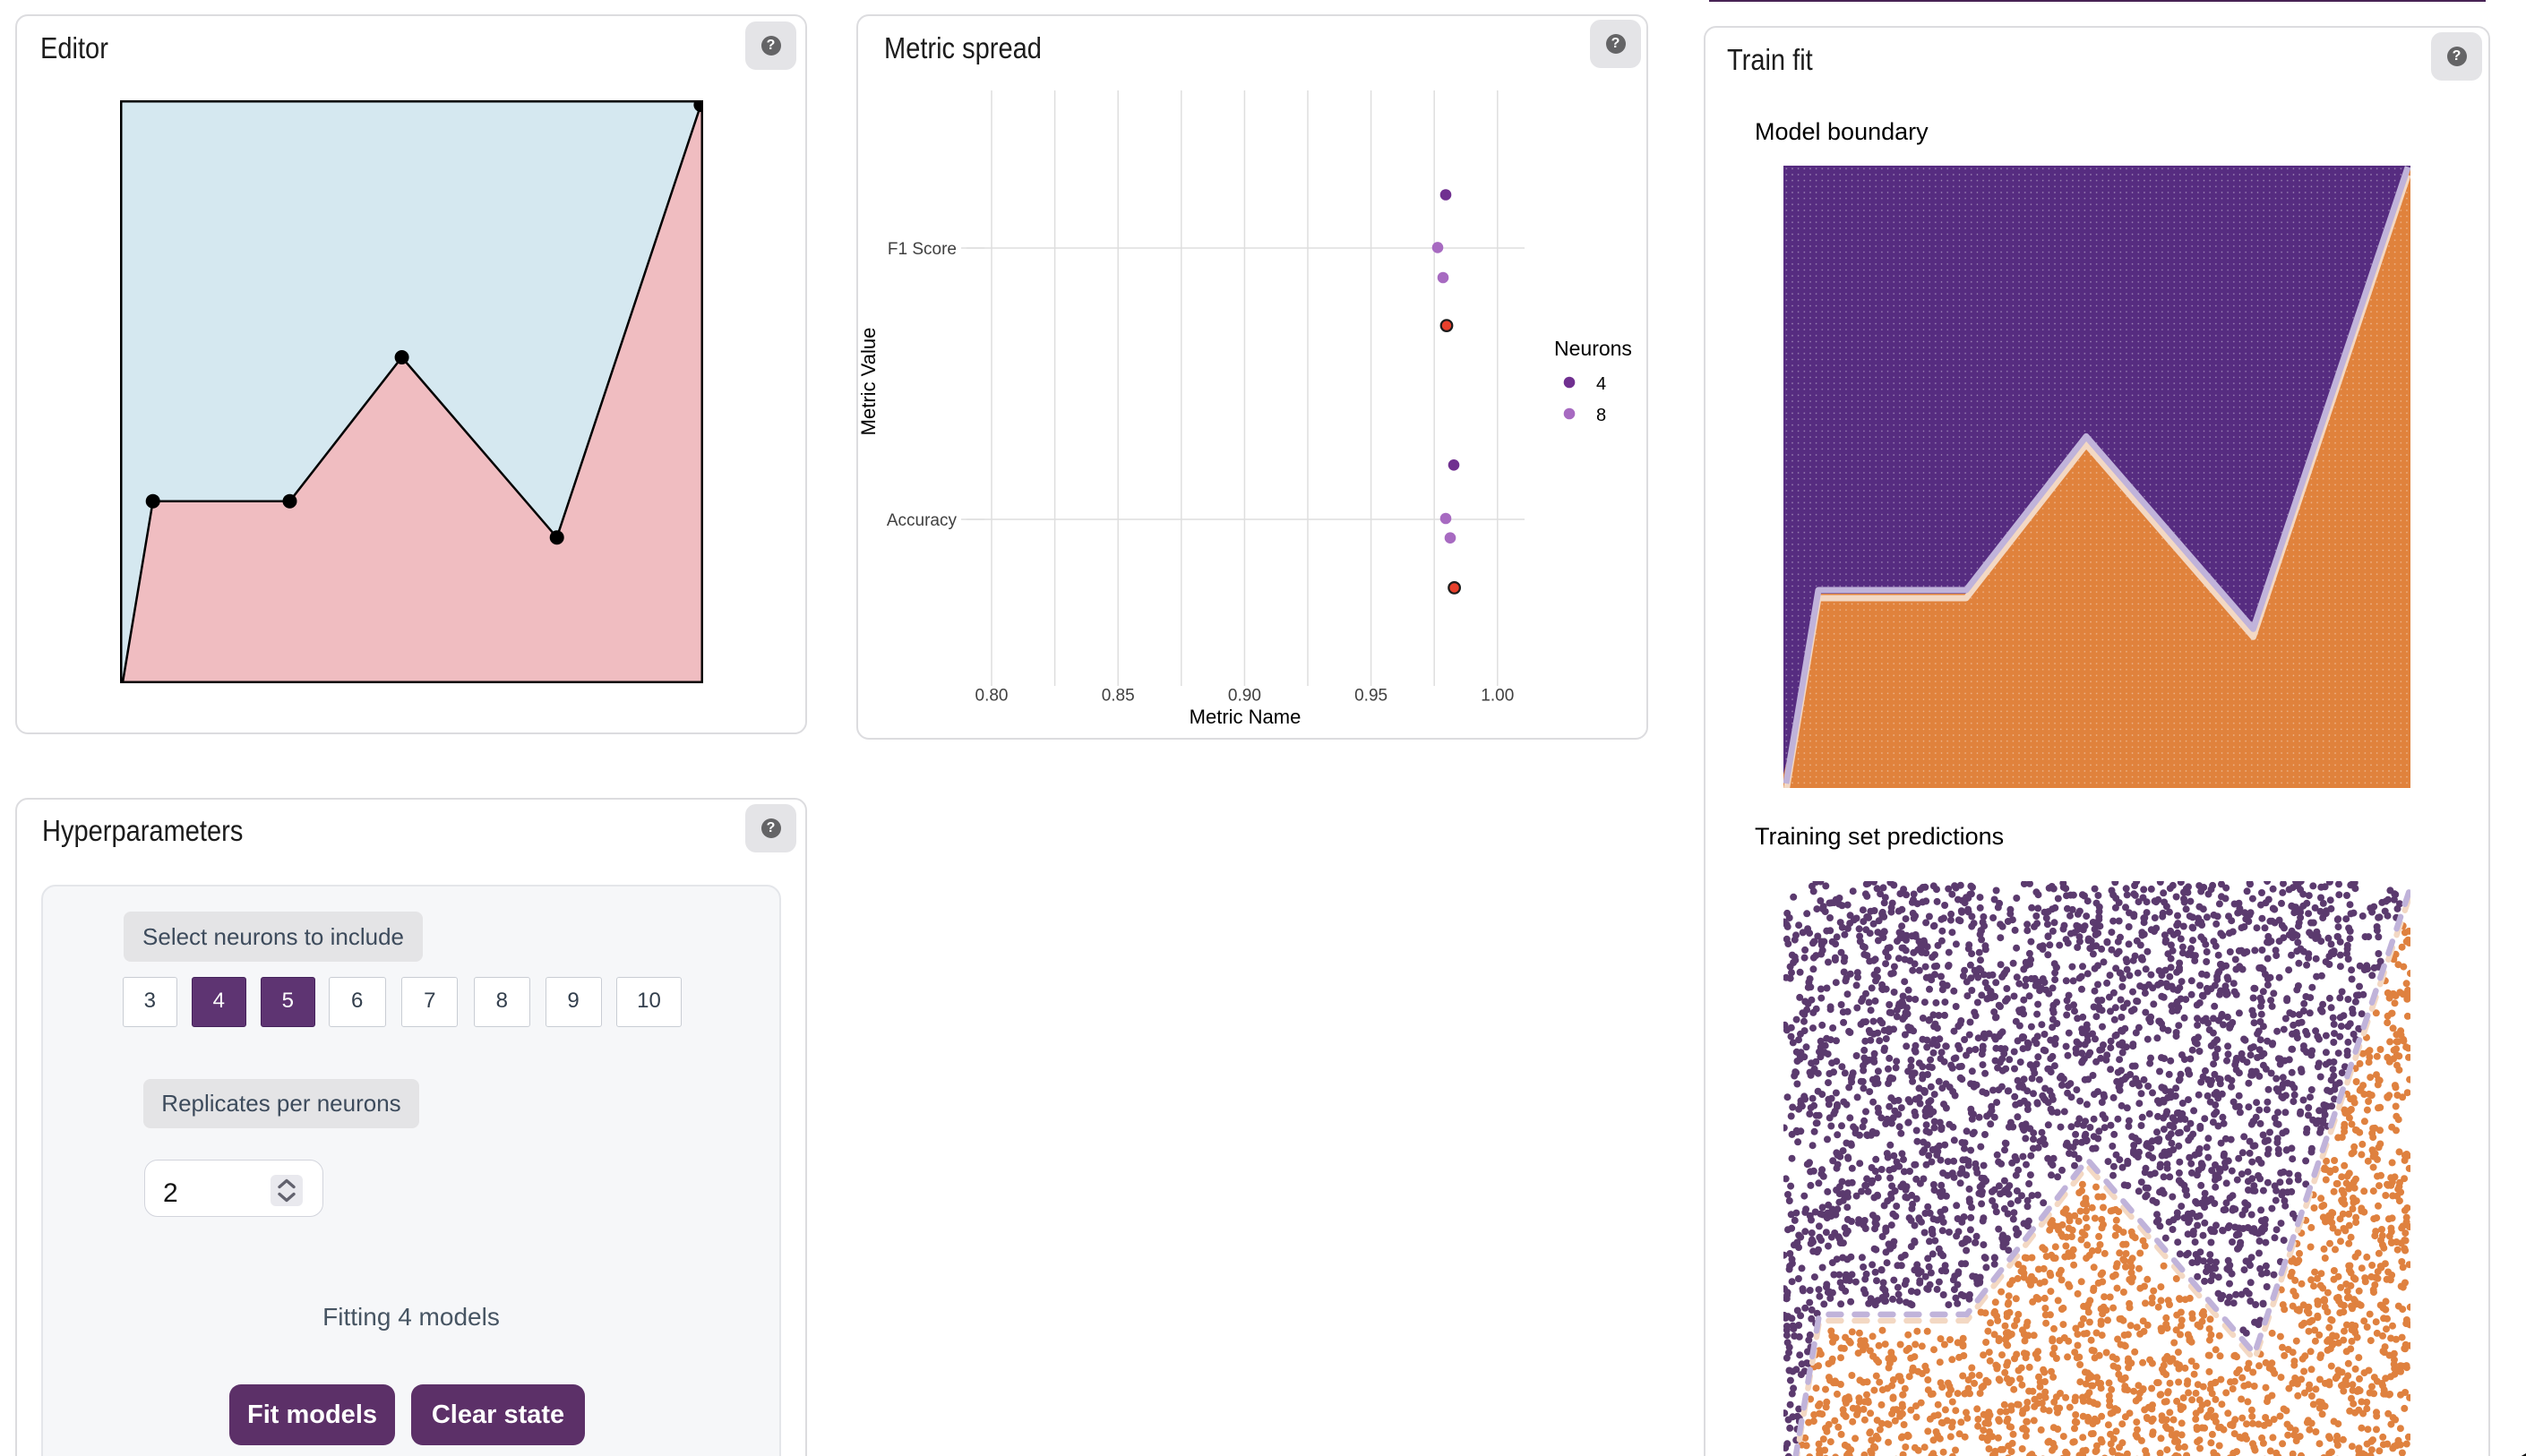 The width and height of the screenshot is (2526, 1456). What do you see at coordinates (992, 696) in the screenshot?
I see `svg-text: 0.80` at bounding box center [992, 696].